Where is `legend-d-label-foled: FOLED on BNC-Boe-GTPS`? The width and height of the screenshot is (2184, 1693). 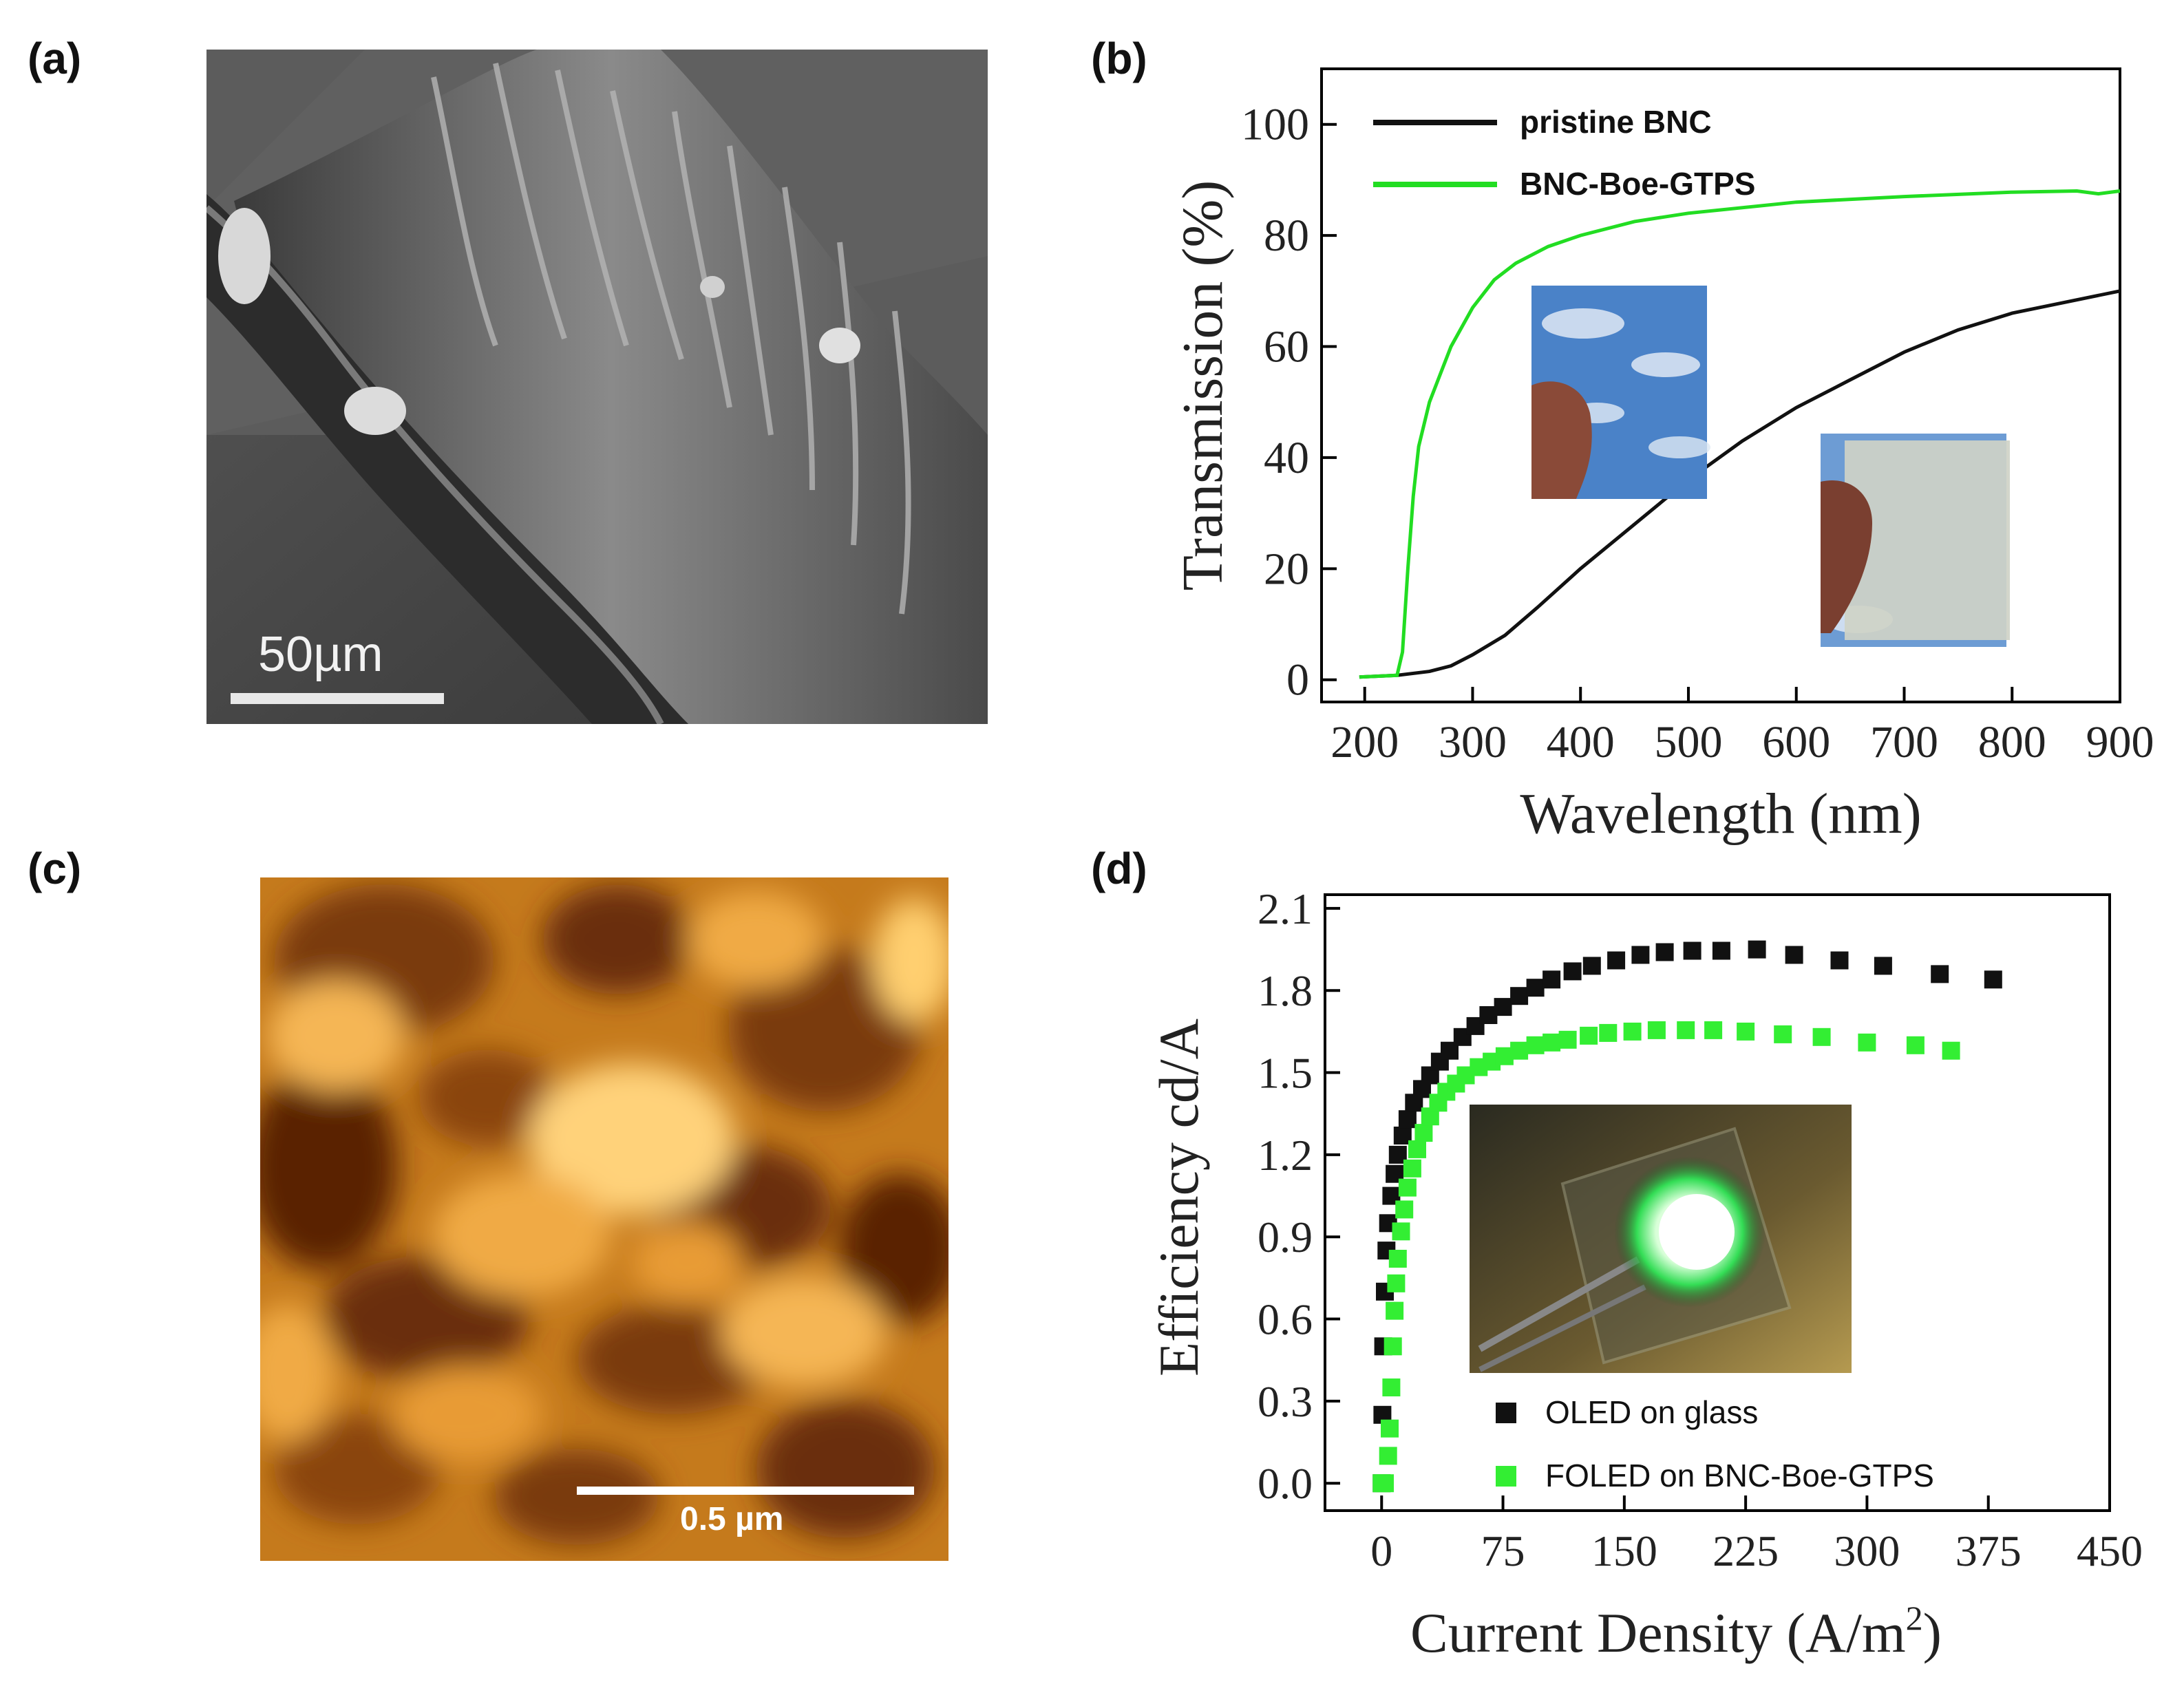
legend-d-label-foled: FOLED on BNC-Boe-GTPS is located at coordinates (1739, 1475).